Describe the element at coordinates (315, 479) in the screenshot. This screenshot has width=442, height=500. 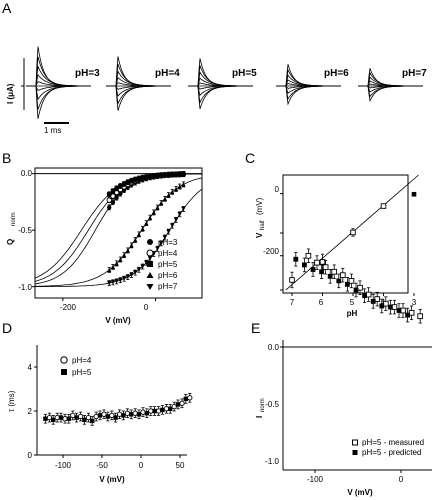
I see `panel-e-xtick-0: -100` at that location.